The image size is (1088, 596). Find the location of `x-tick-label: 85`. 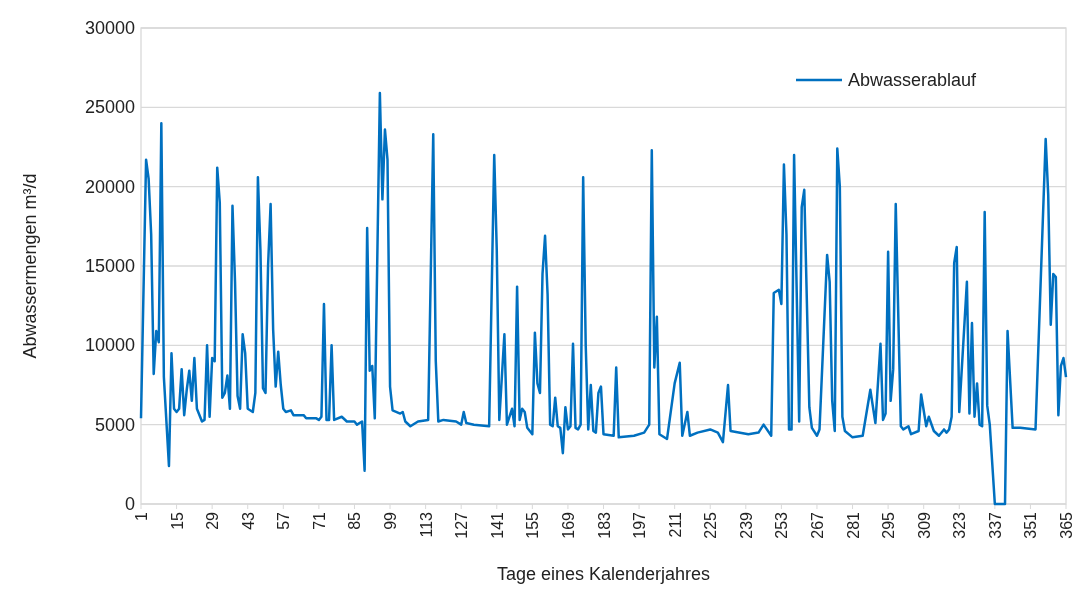

x-tick-label: 85 is located at coordinates (355, 520).